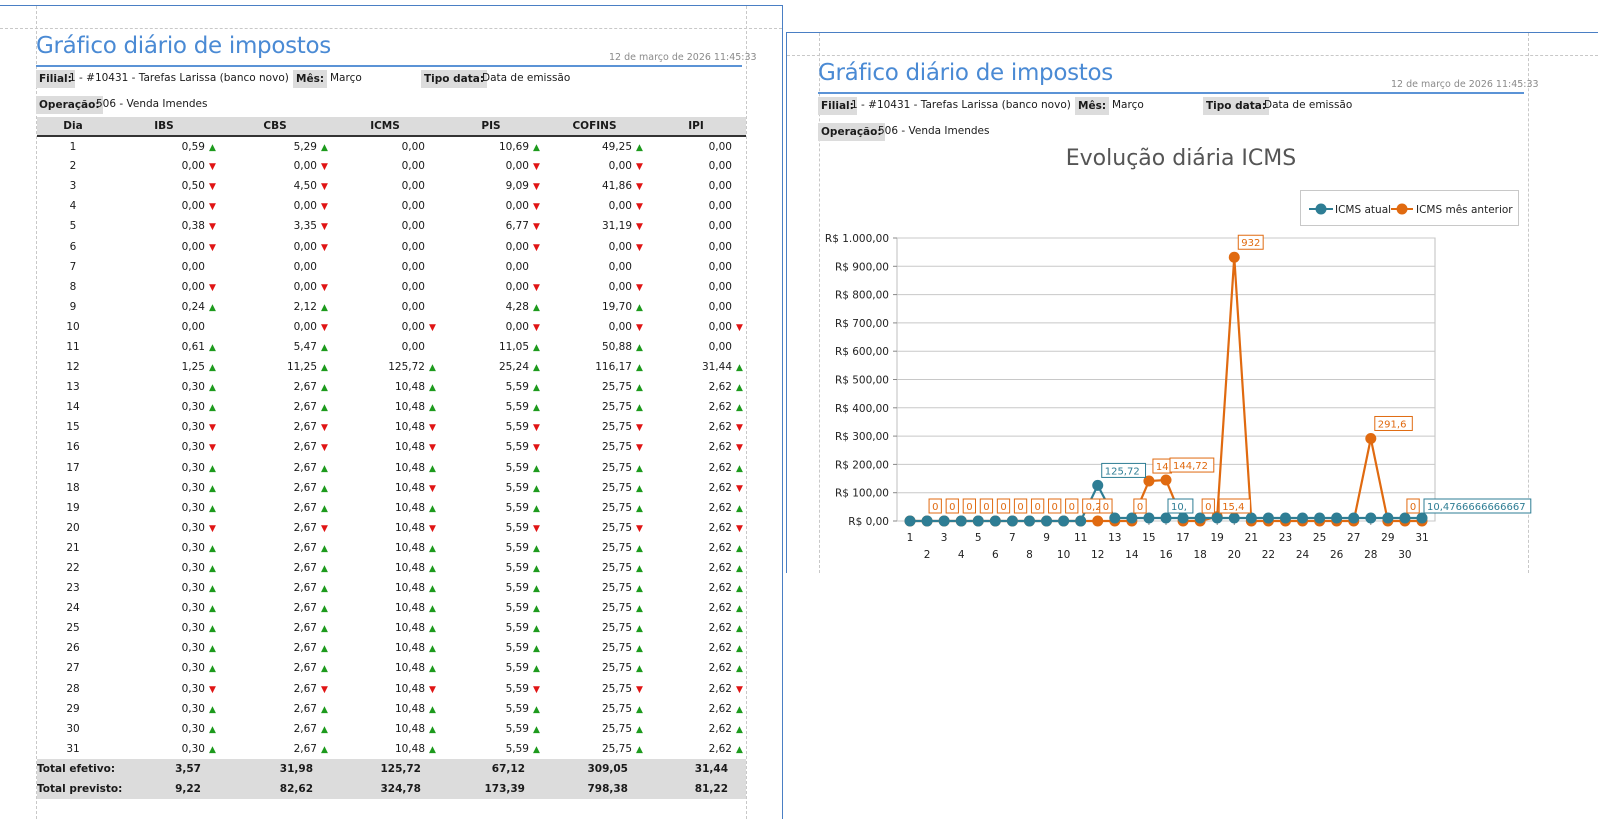 This screenshot has width=1598, height=819. I want to click on table-row: 11 0,61 ▲ 5,47 ▲ 0,00 11,05 ▲ 50,88 ▲ 0,00, so click(391, 347).